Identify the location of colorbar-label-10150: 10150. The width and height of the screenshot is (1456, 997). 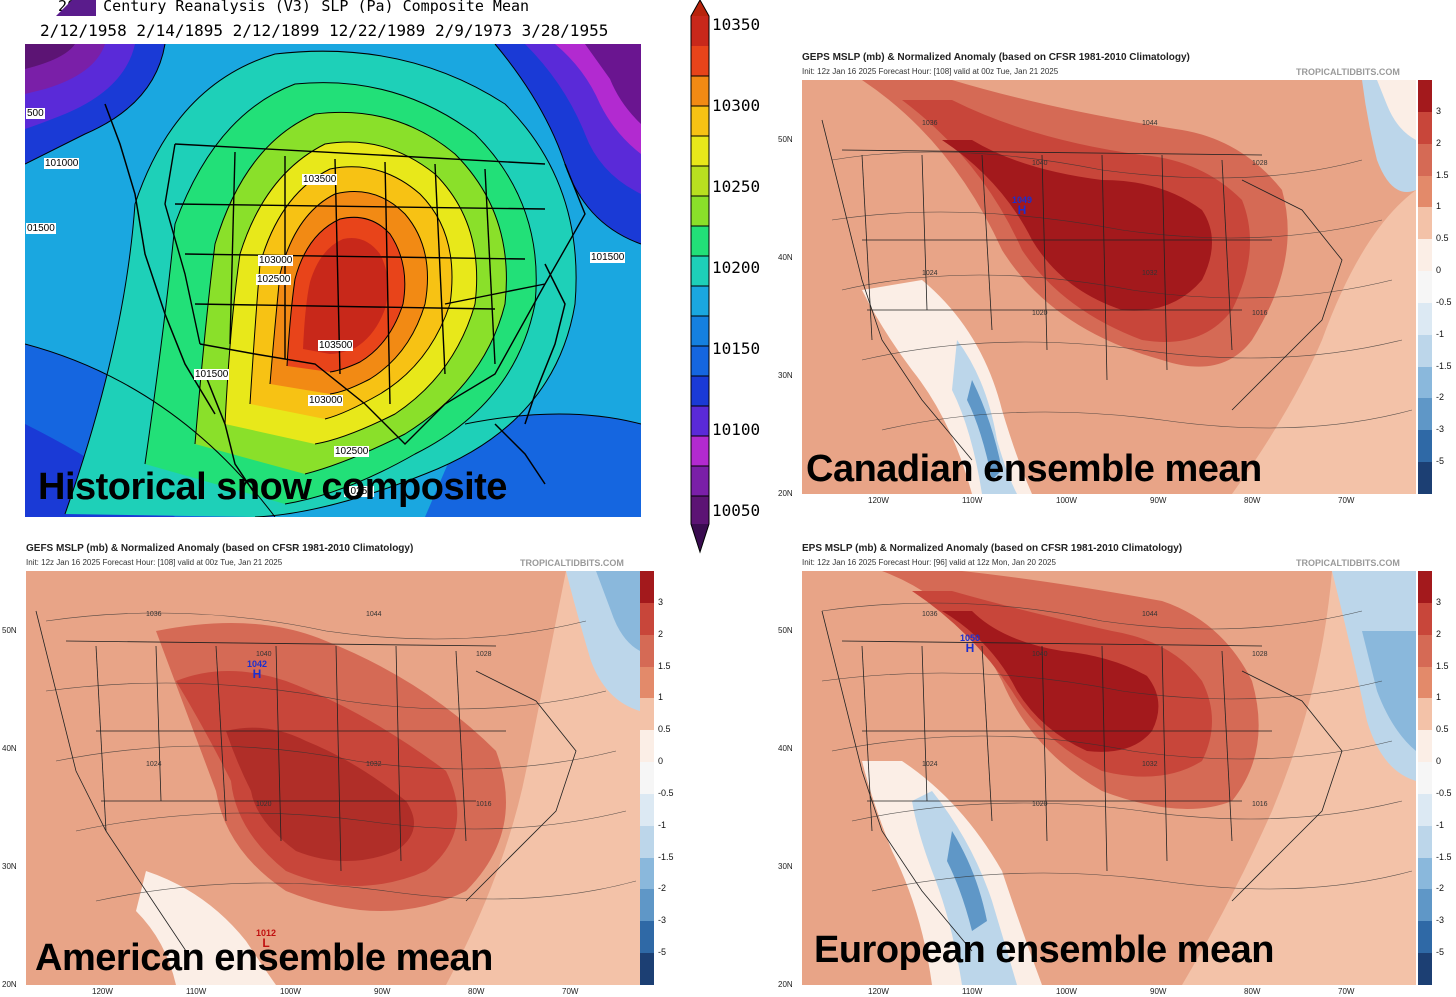
(736, 348).